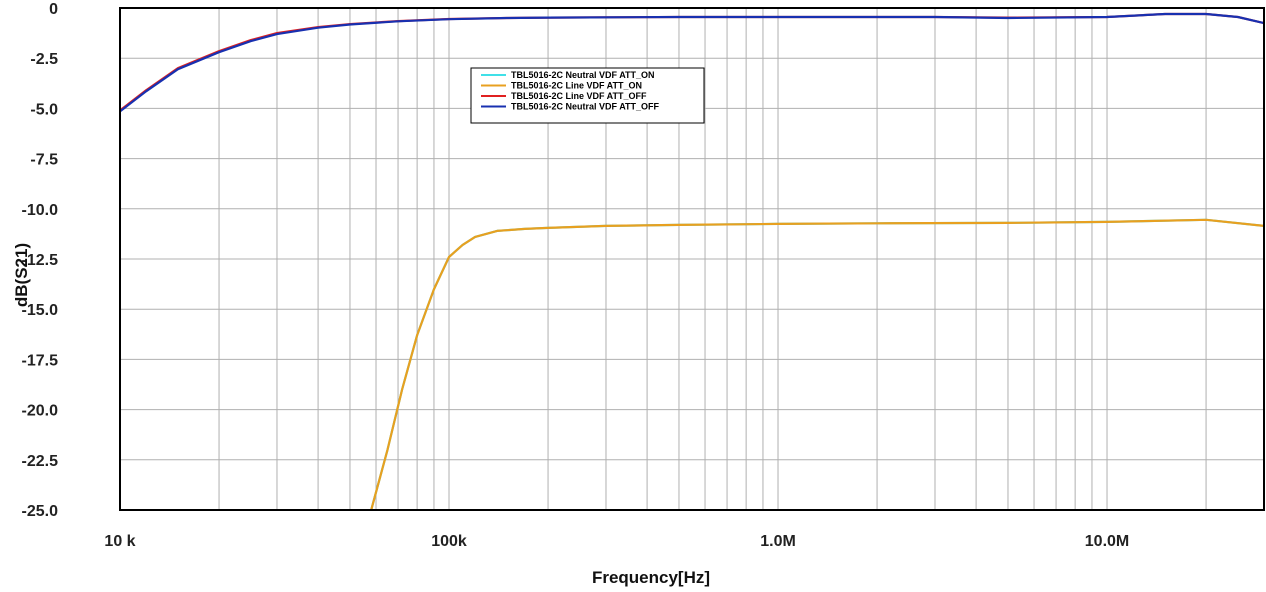  Describe the element at coordinates (583, 75) in the screenshot. I see `legend-entry: TBL5016-2C Neutral VDF ATT_ON` at that location.